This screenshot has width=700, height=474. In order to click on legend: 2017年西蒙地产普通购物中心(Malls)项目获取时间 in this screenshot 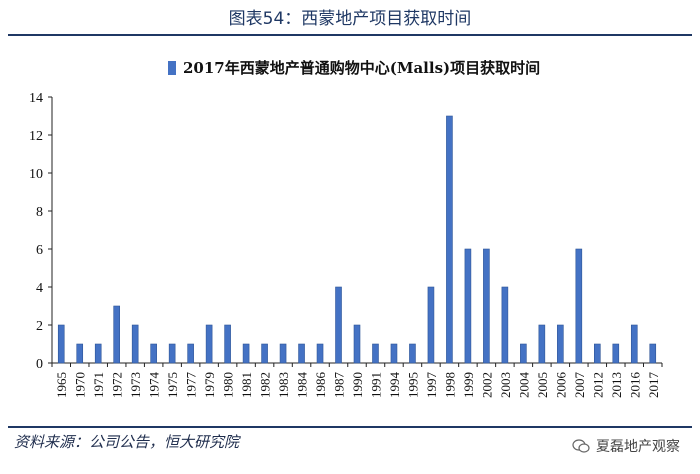, I will do `click(354, 68)`.